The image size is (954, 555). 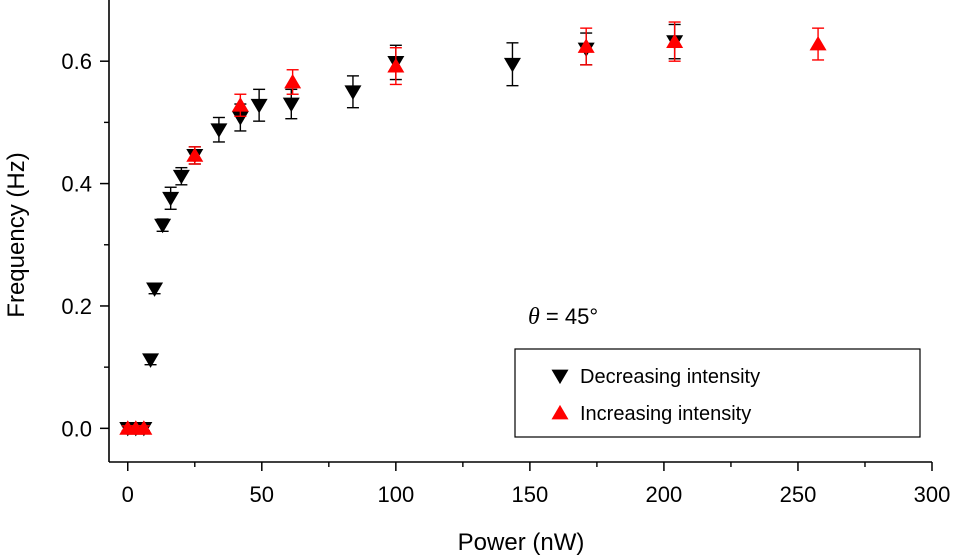 What do you see at coordinates (16, 234) in the screenshot?
I see `y-axis-label: Frequency (Hz)` at bounding box center [16, 234].